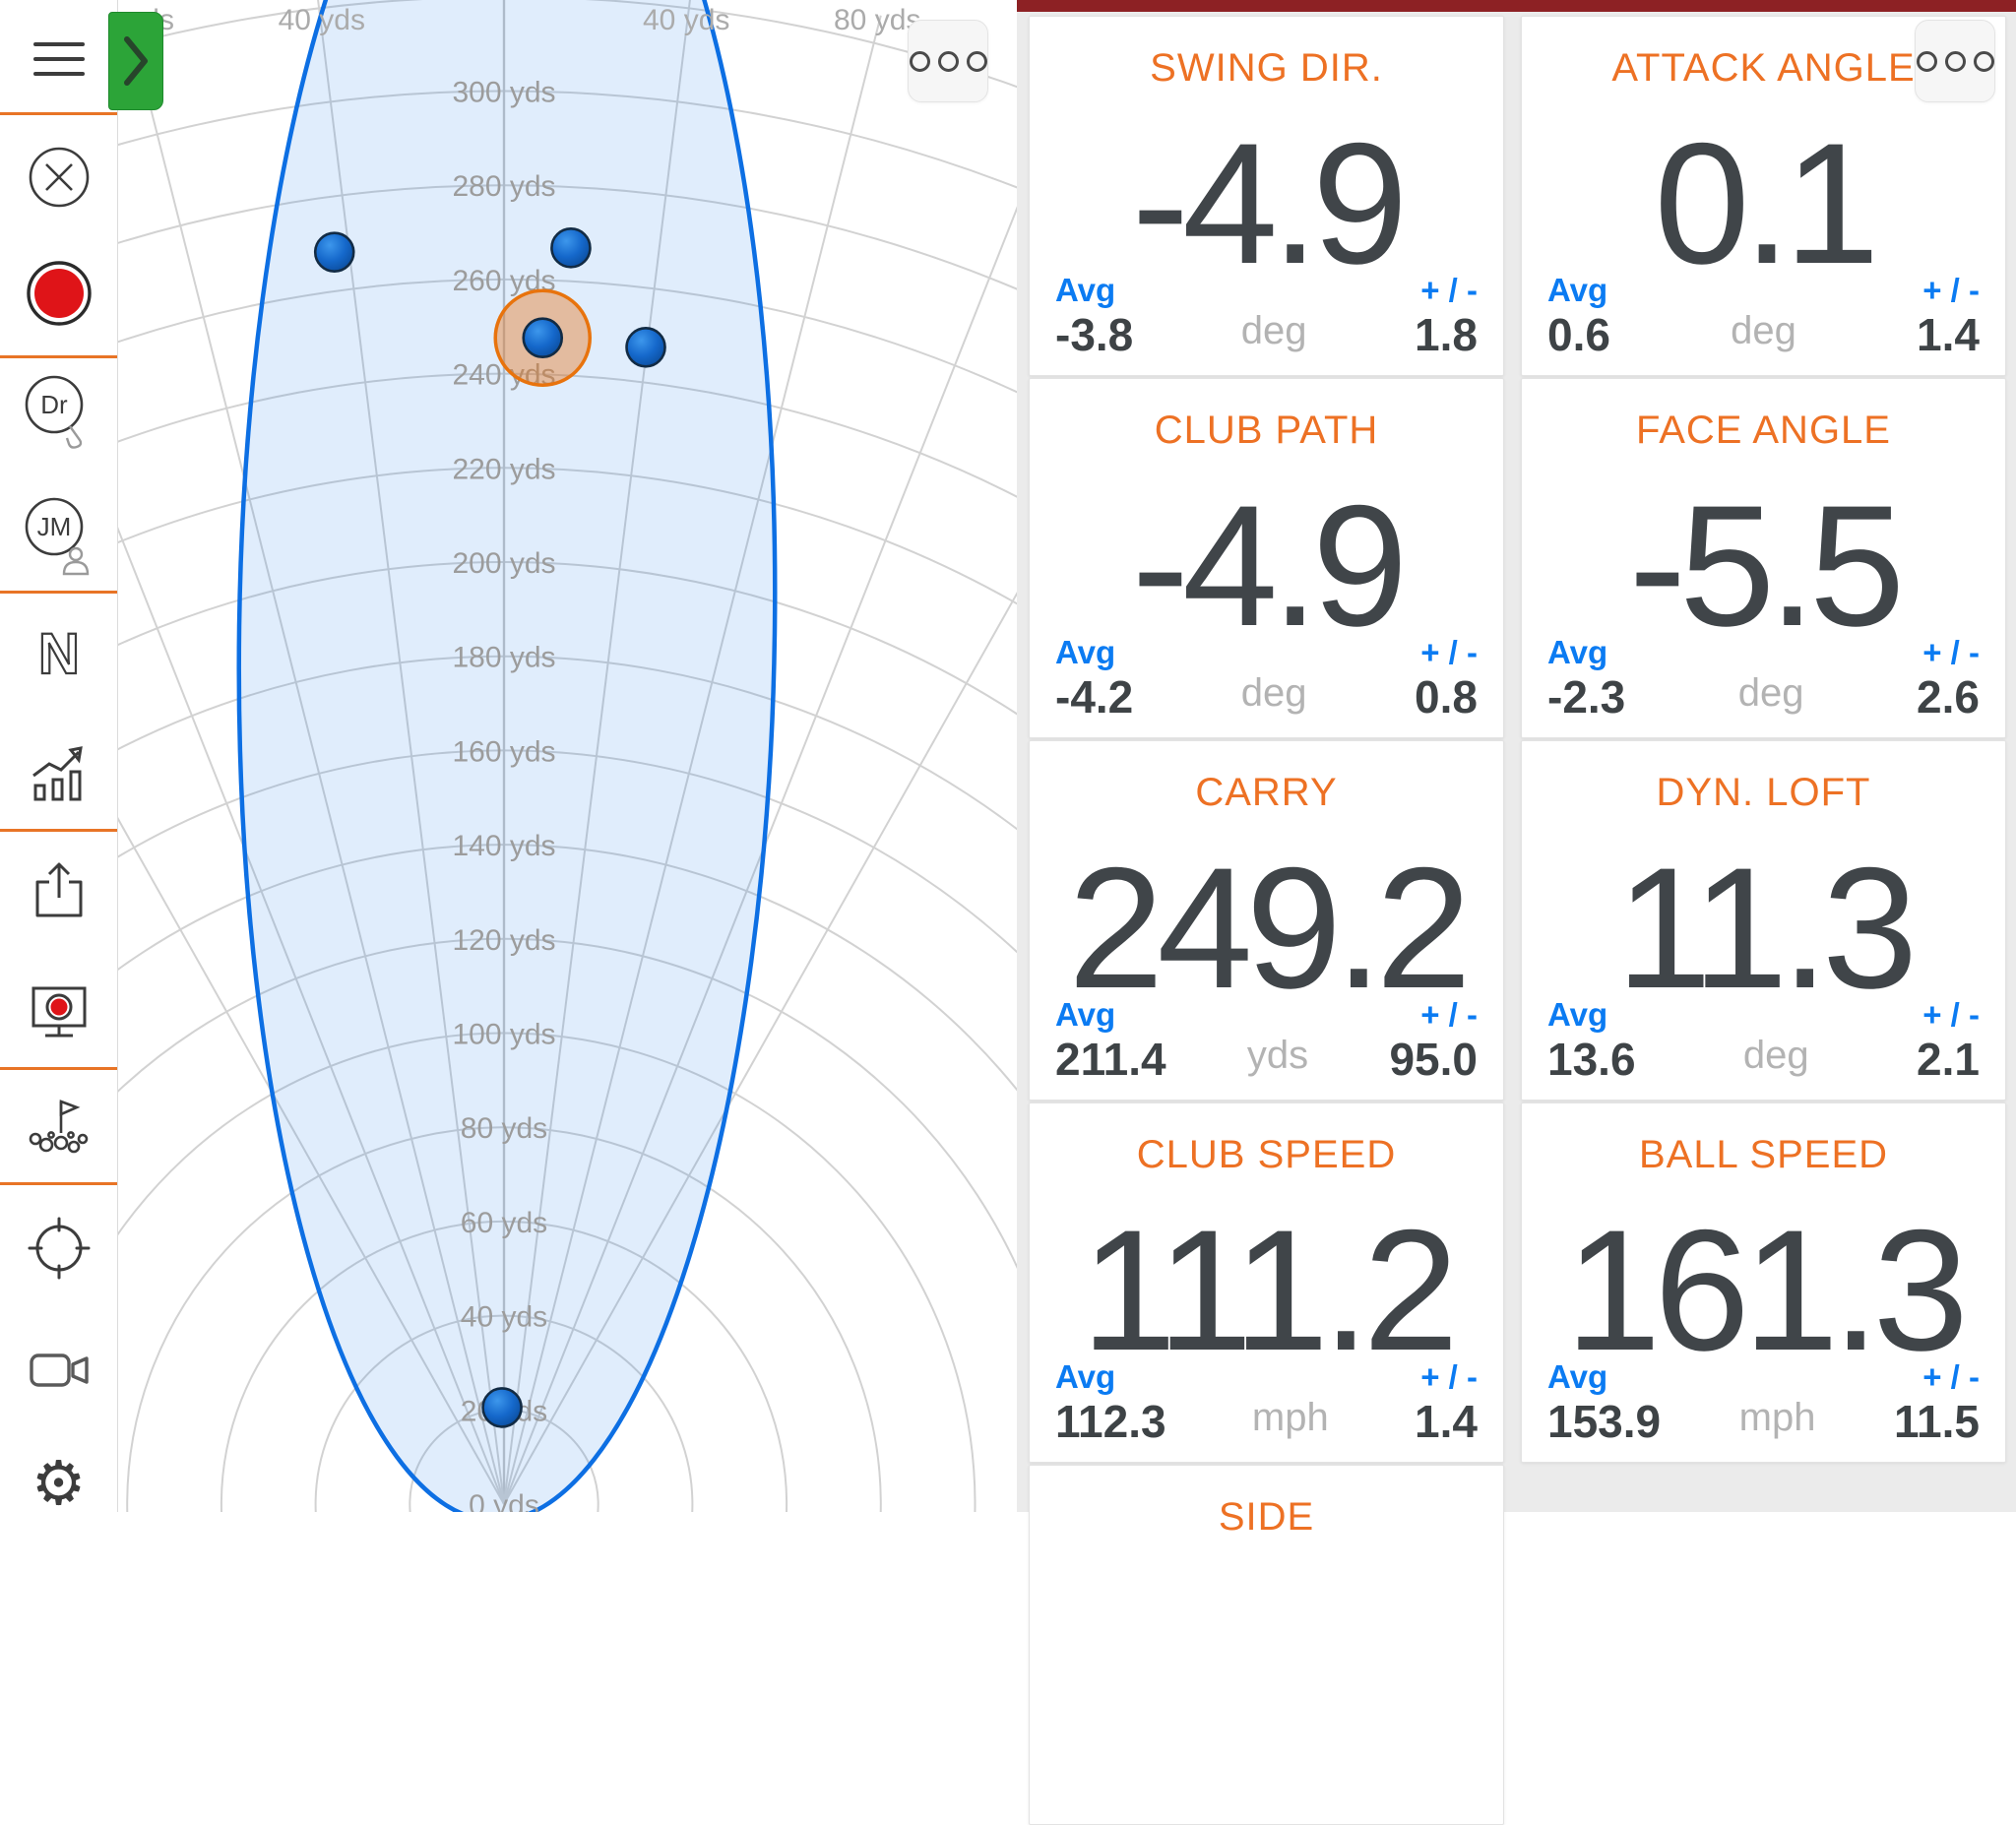  Describe the element at coordinates (1266, 1403) in the screenshot. I see `metric-footer: Avg 112.3 mph + / - 1.4` at that location.